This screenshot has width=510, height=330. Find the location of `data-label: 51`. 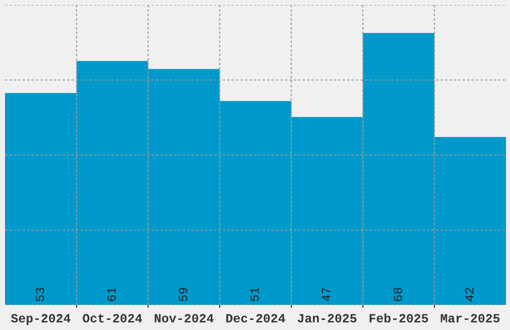

data-label: 51 is located at coordinates (254, 295).